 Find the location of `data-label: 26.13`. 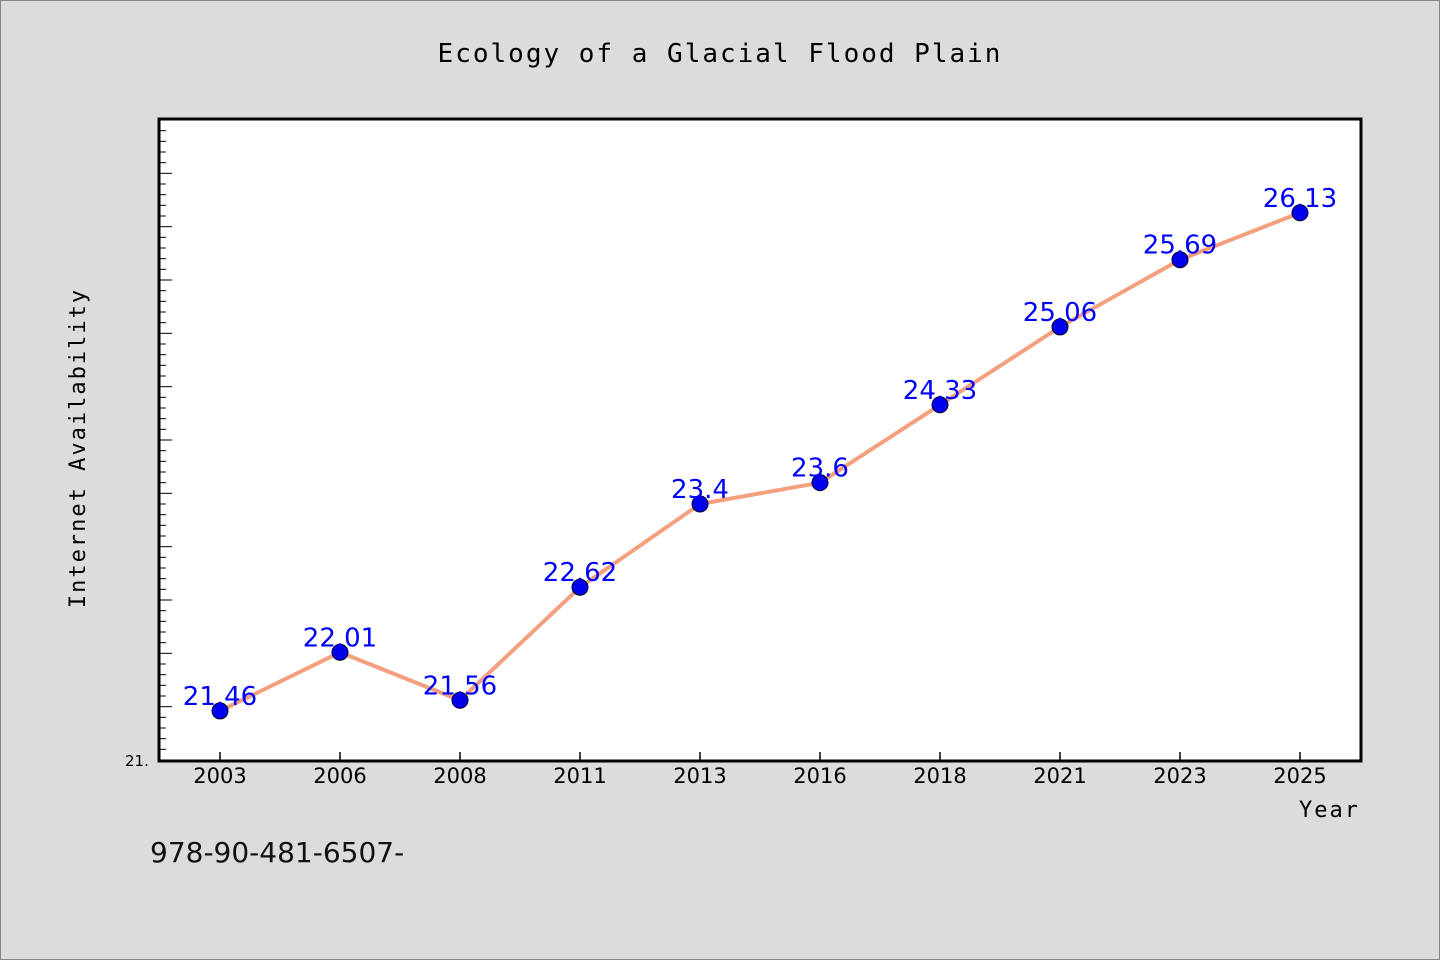

data-label: 26.13 is located at coordinates (1300, 199).